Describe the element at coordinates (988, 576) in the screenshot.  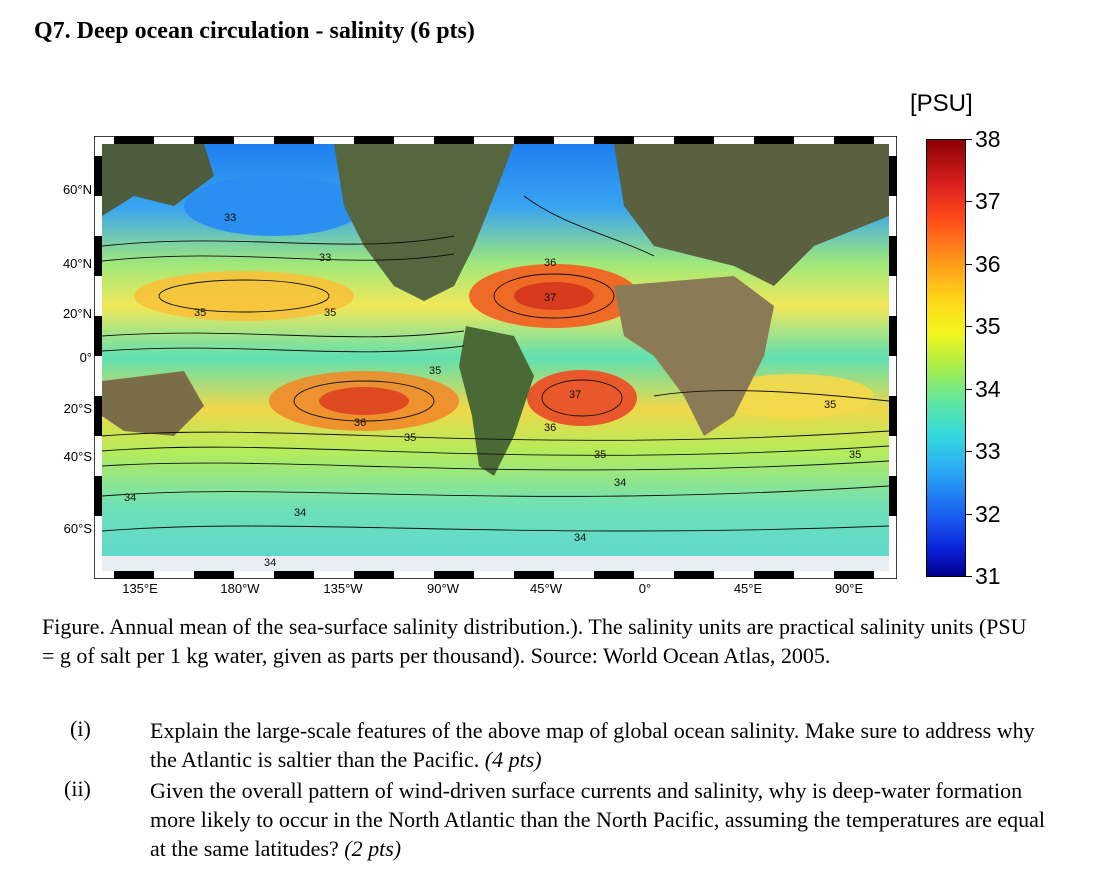
I see `colorbar-label: 31` at that location.